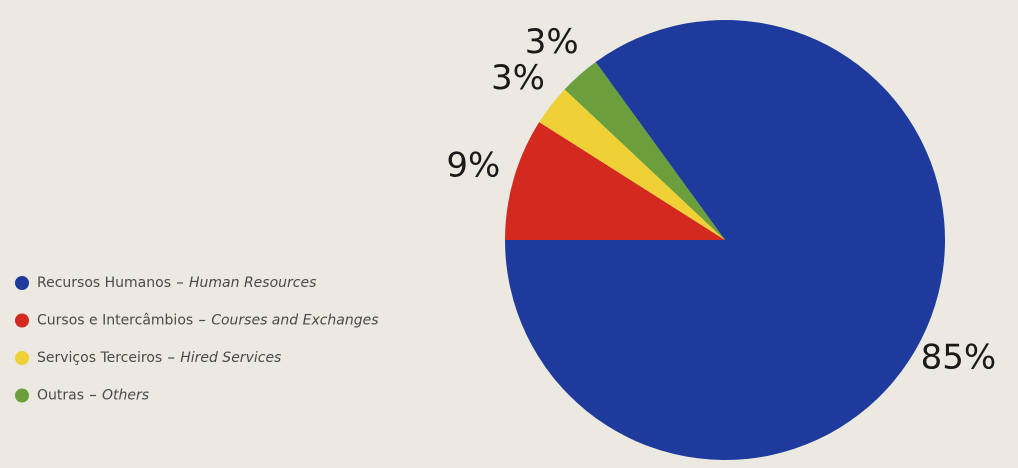  Describe the element at coordinates (473, 165) in the screenshot. I see `value-label: 9%` at that location.